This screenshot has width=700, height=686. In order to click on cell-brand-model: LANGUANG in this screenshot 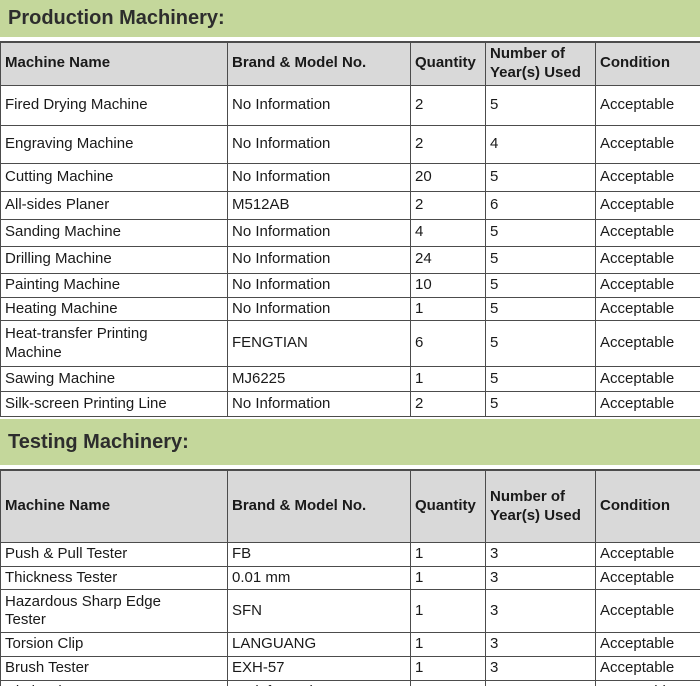, I will do `click(319, 644)`.